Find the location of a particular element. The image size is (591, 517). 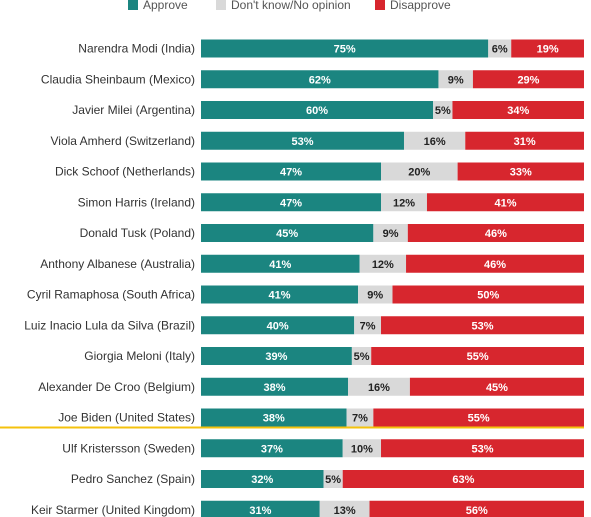

data-label-approve: 53% is located at coordinates (302, 142).